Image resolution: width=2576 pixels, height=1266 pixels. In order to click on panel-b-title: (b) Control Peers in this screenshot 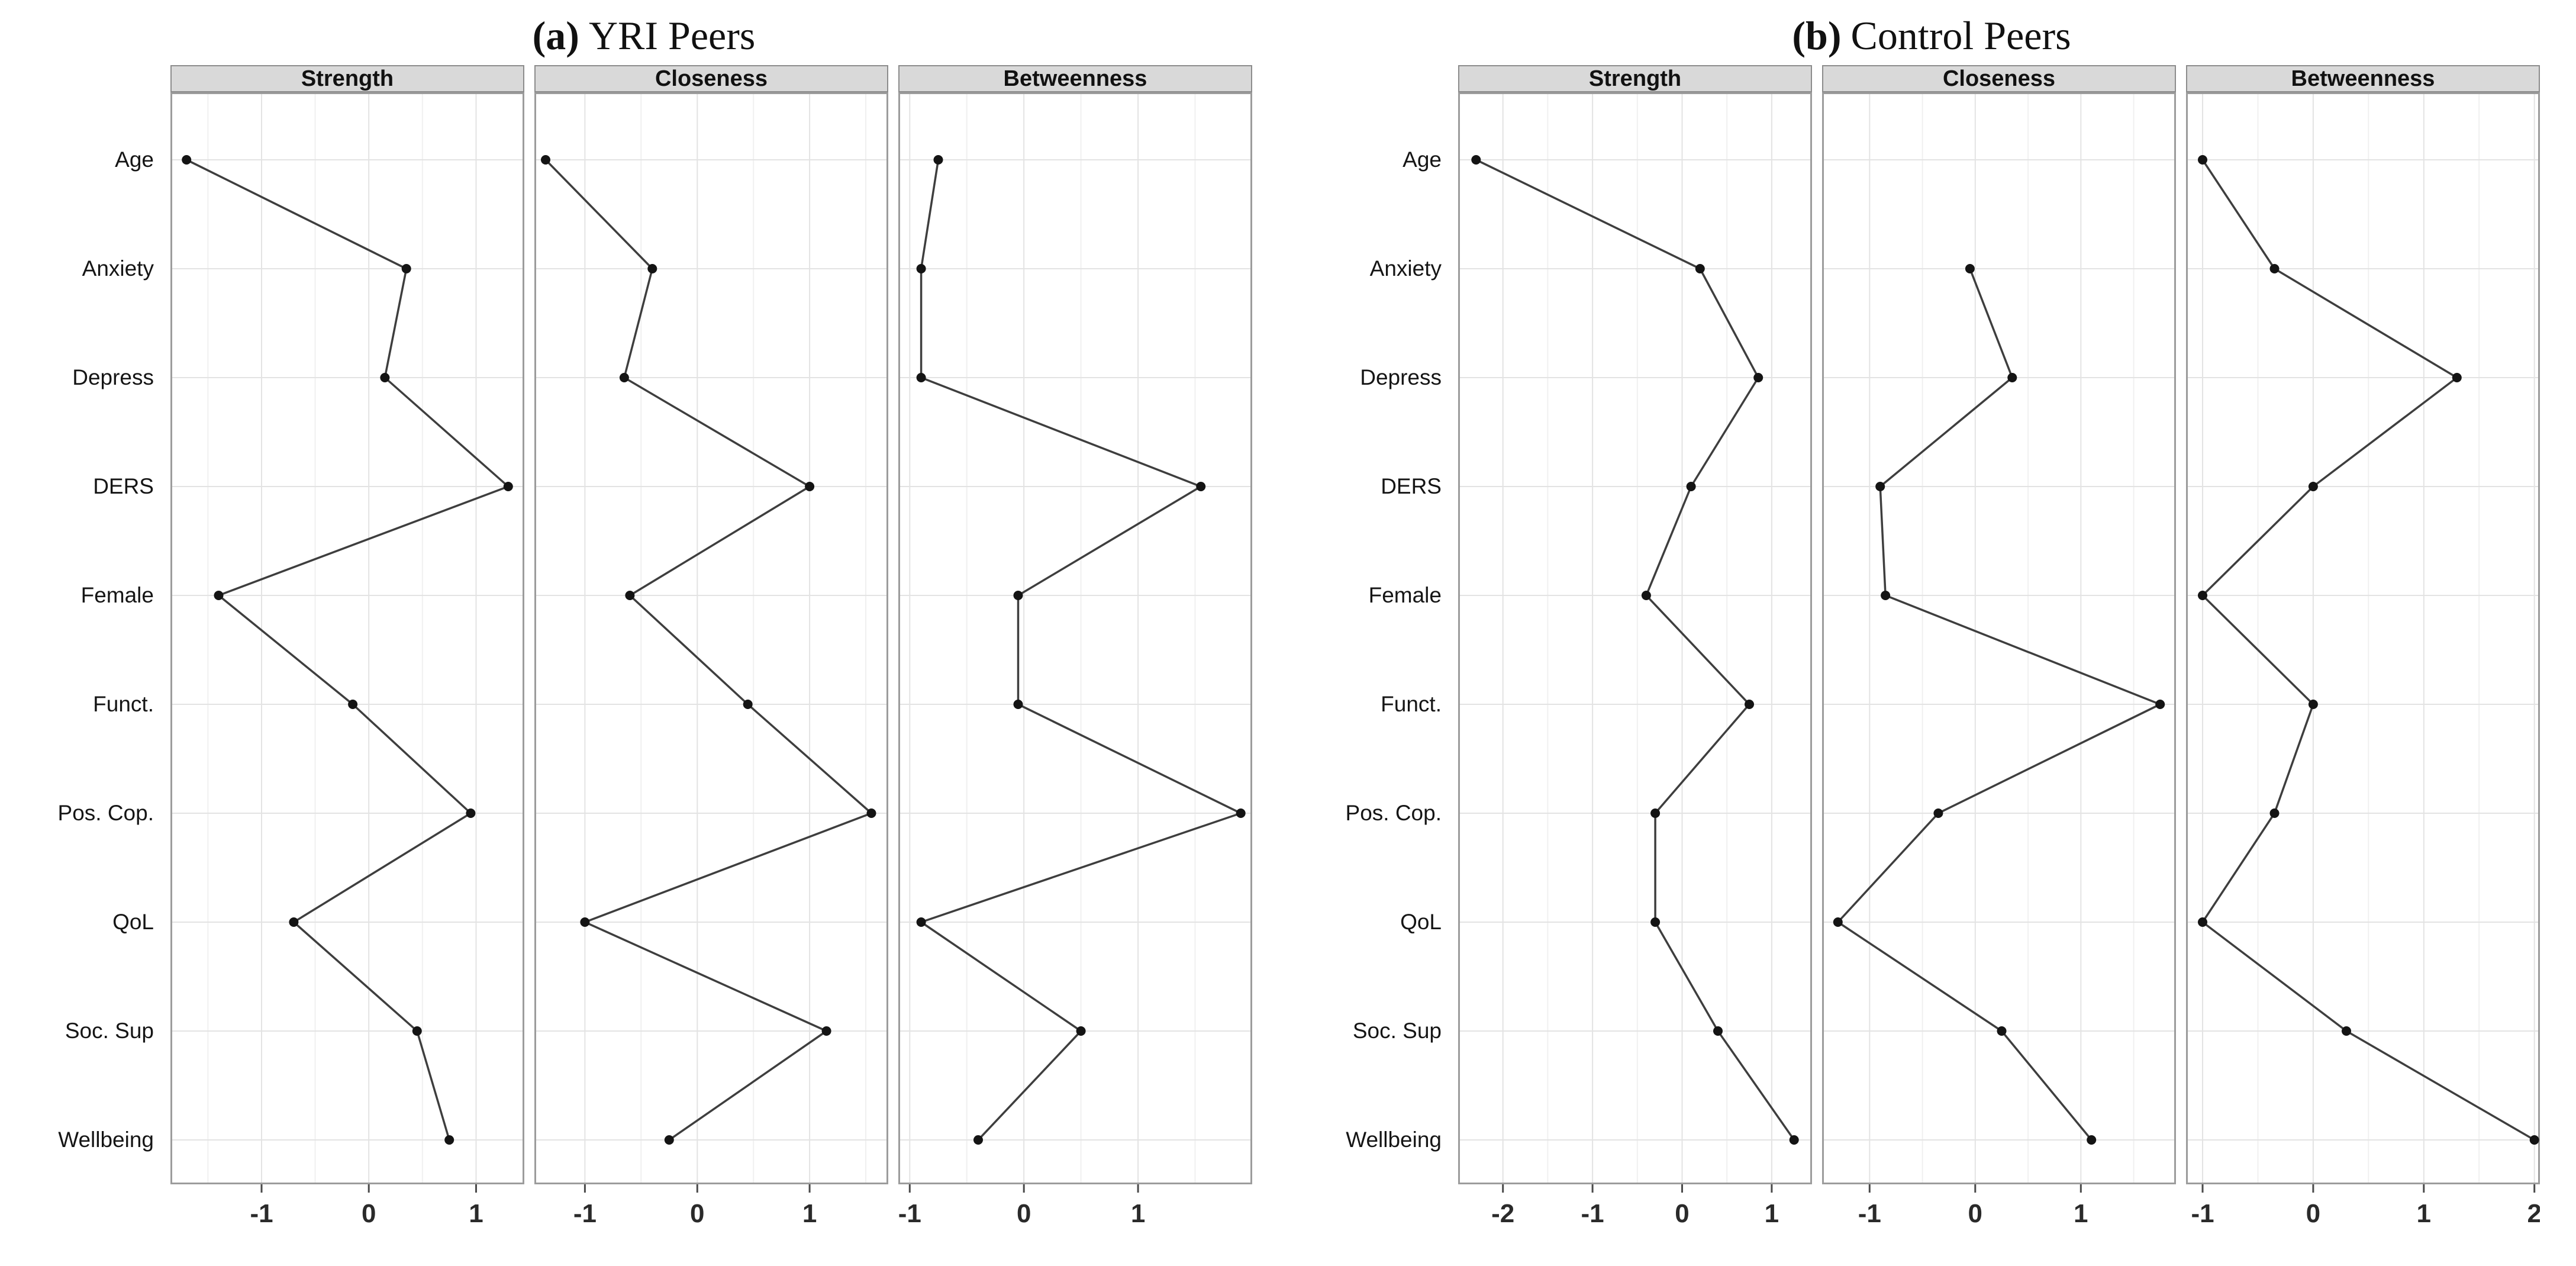, I will do `click(1931, 35)`.